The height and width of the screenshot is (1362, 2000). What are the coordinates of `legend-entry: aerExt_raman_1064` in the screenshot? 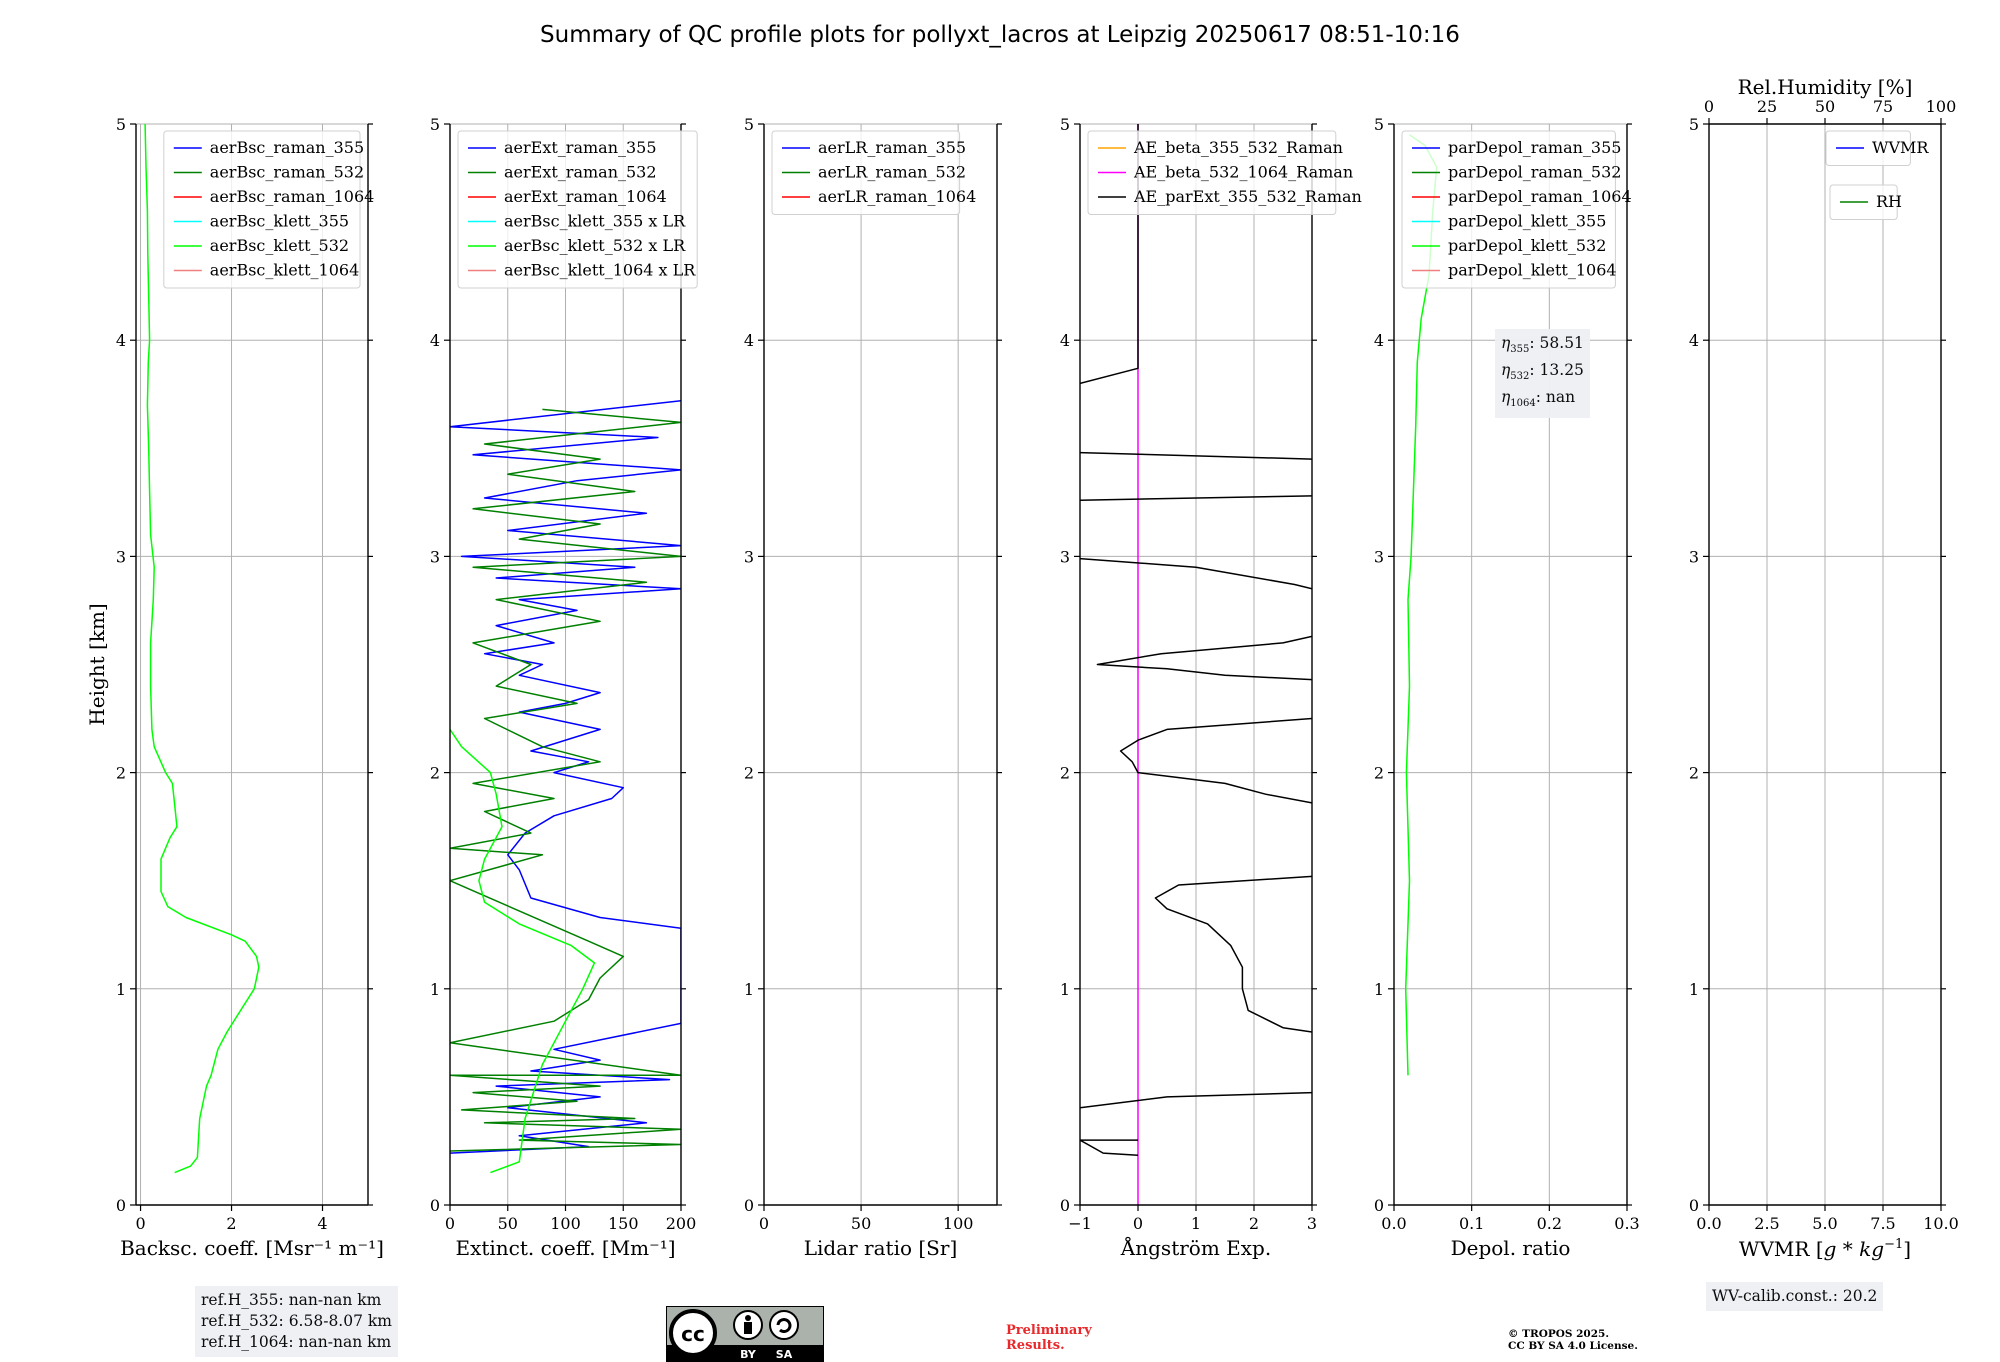 It's located at (585, 196).